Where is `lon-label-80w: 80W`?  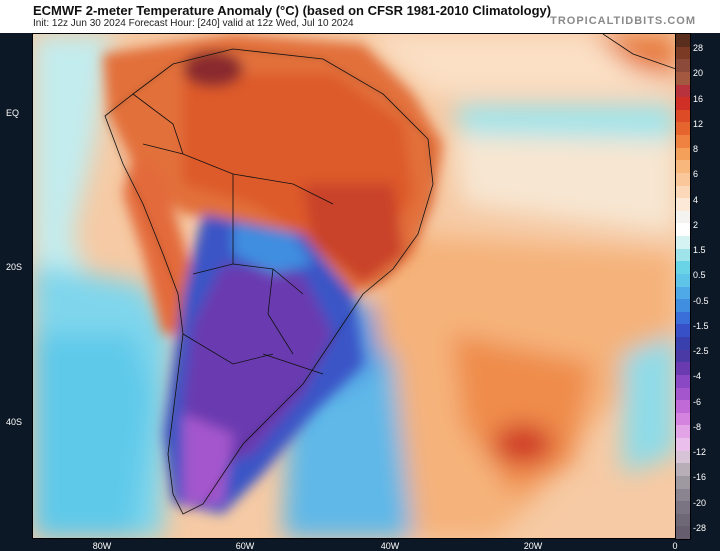
lon-label-80w: 80W is located at coordinates (102, 546).